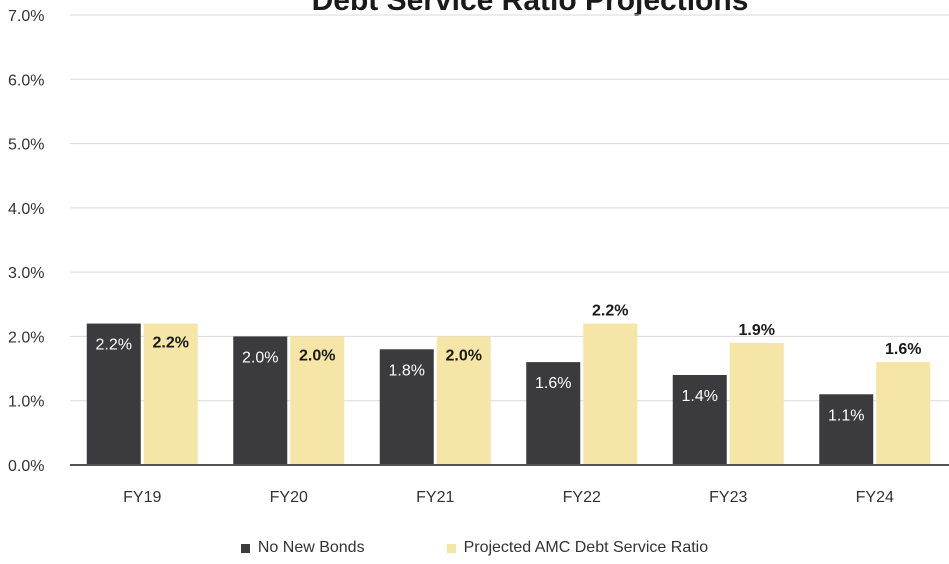  What do you see at coordinates (407, 370) in the screenshot?
I see `data-label: 1.8%` at bounding box center [407, 370].